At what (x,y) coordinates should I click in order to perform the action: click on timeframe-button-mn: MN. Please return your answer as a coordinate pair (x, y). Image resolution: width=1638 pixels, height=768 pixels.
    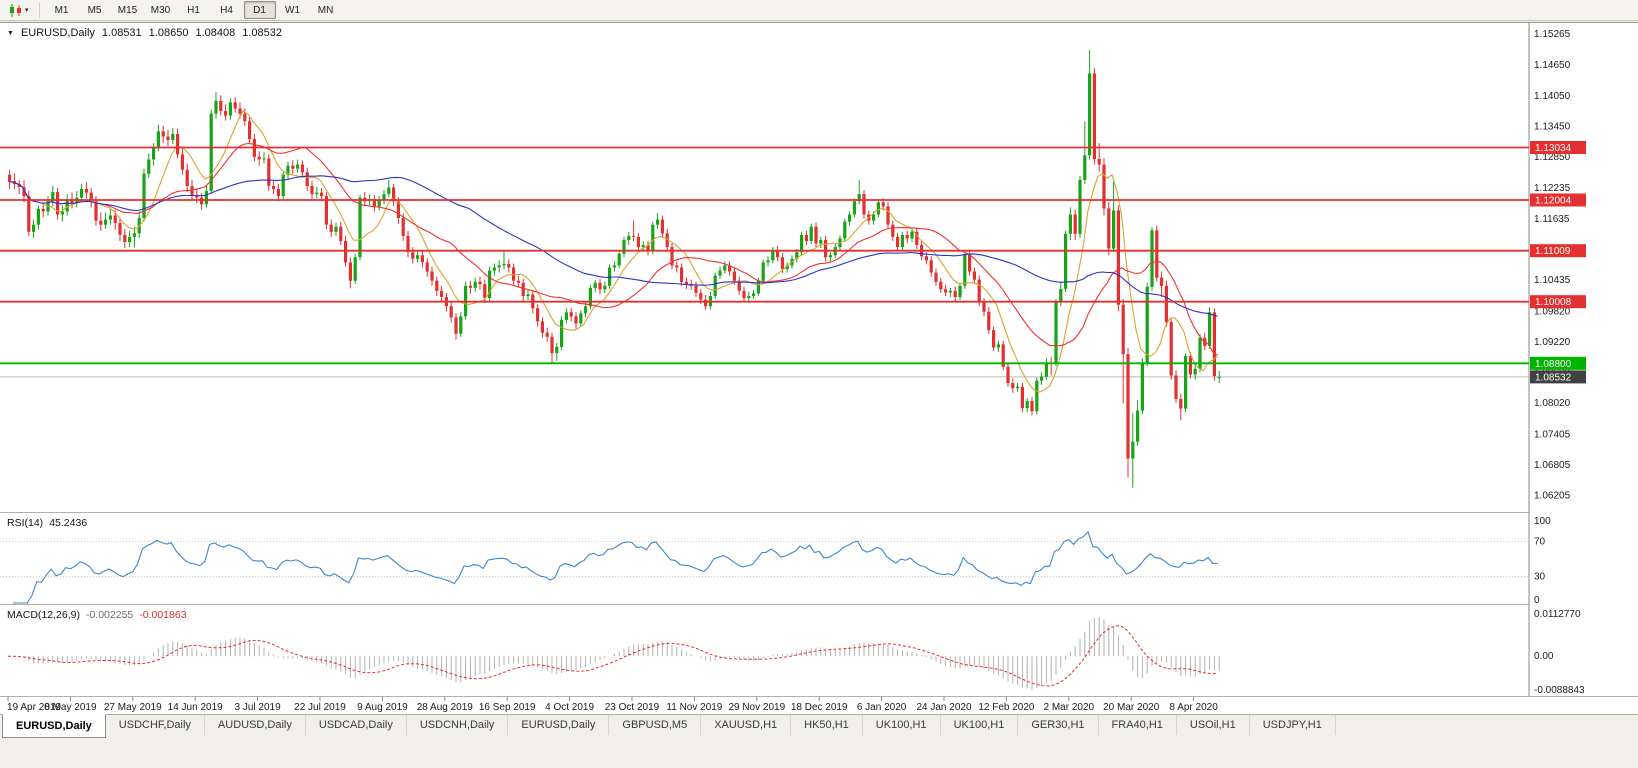
    Looking at the image, I should click on (325, 10).